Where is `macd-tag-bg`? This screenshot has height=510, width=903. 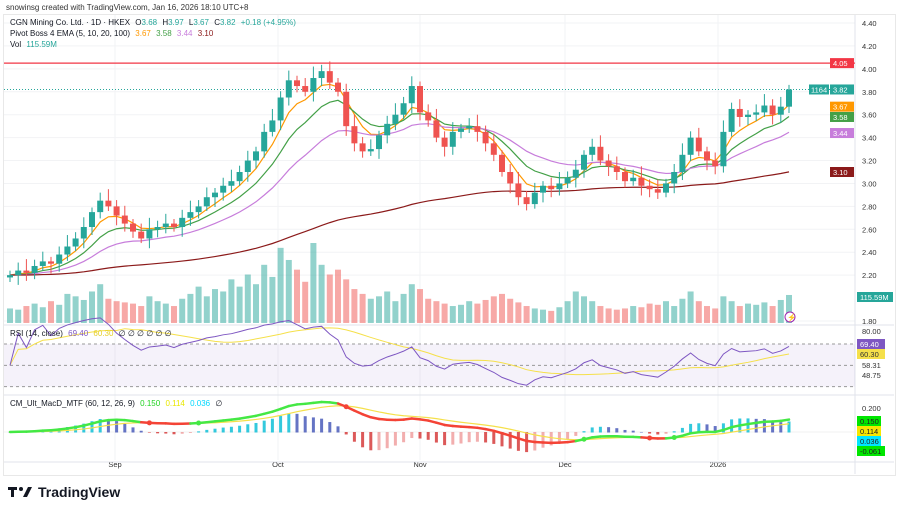 macd-tag-bg is located at coordinates (869, 421).